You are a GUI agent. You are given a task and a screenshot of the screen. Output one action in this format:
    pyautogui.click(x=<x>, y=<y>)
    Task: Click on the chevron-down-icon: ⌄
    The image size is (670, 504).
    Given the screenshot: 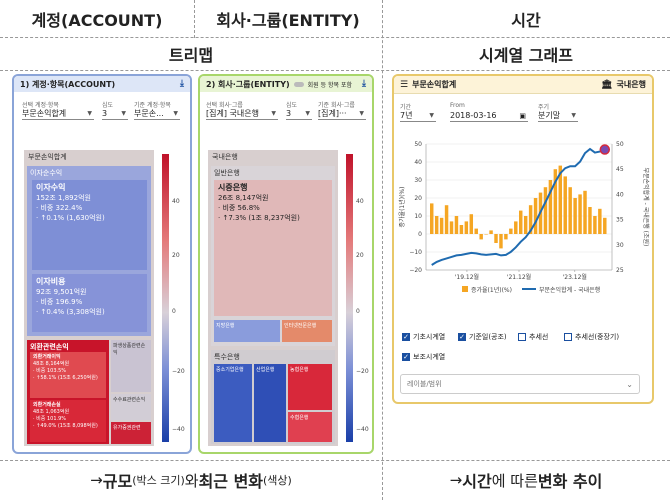 What is the action you would take?
    pyautogui.click(x=629, y=384)
    